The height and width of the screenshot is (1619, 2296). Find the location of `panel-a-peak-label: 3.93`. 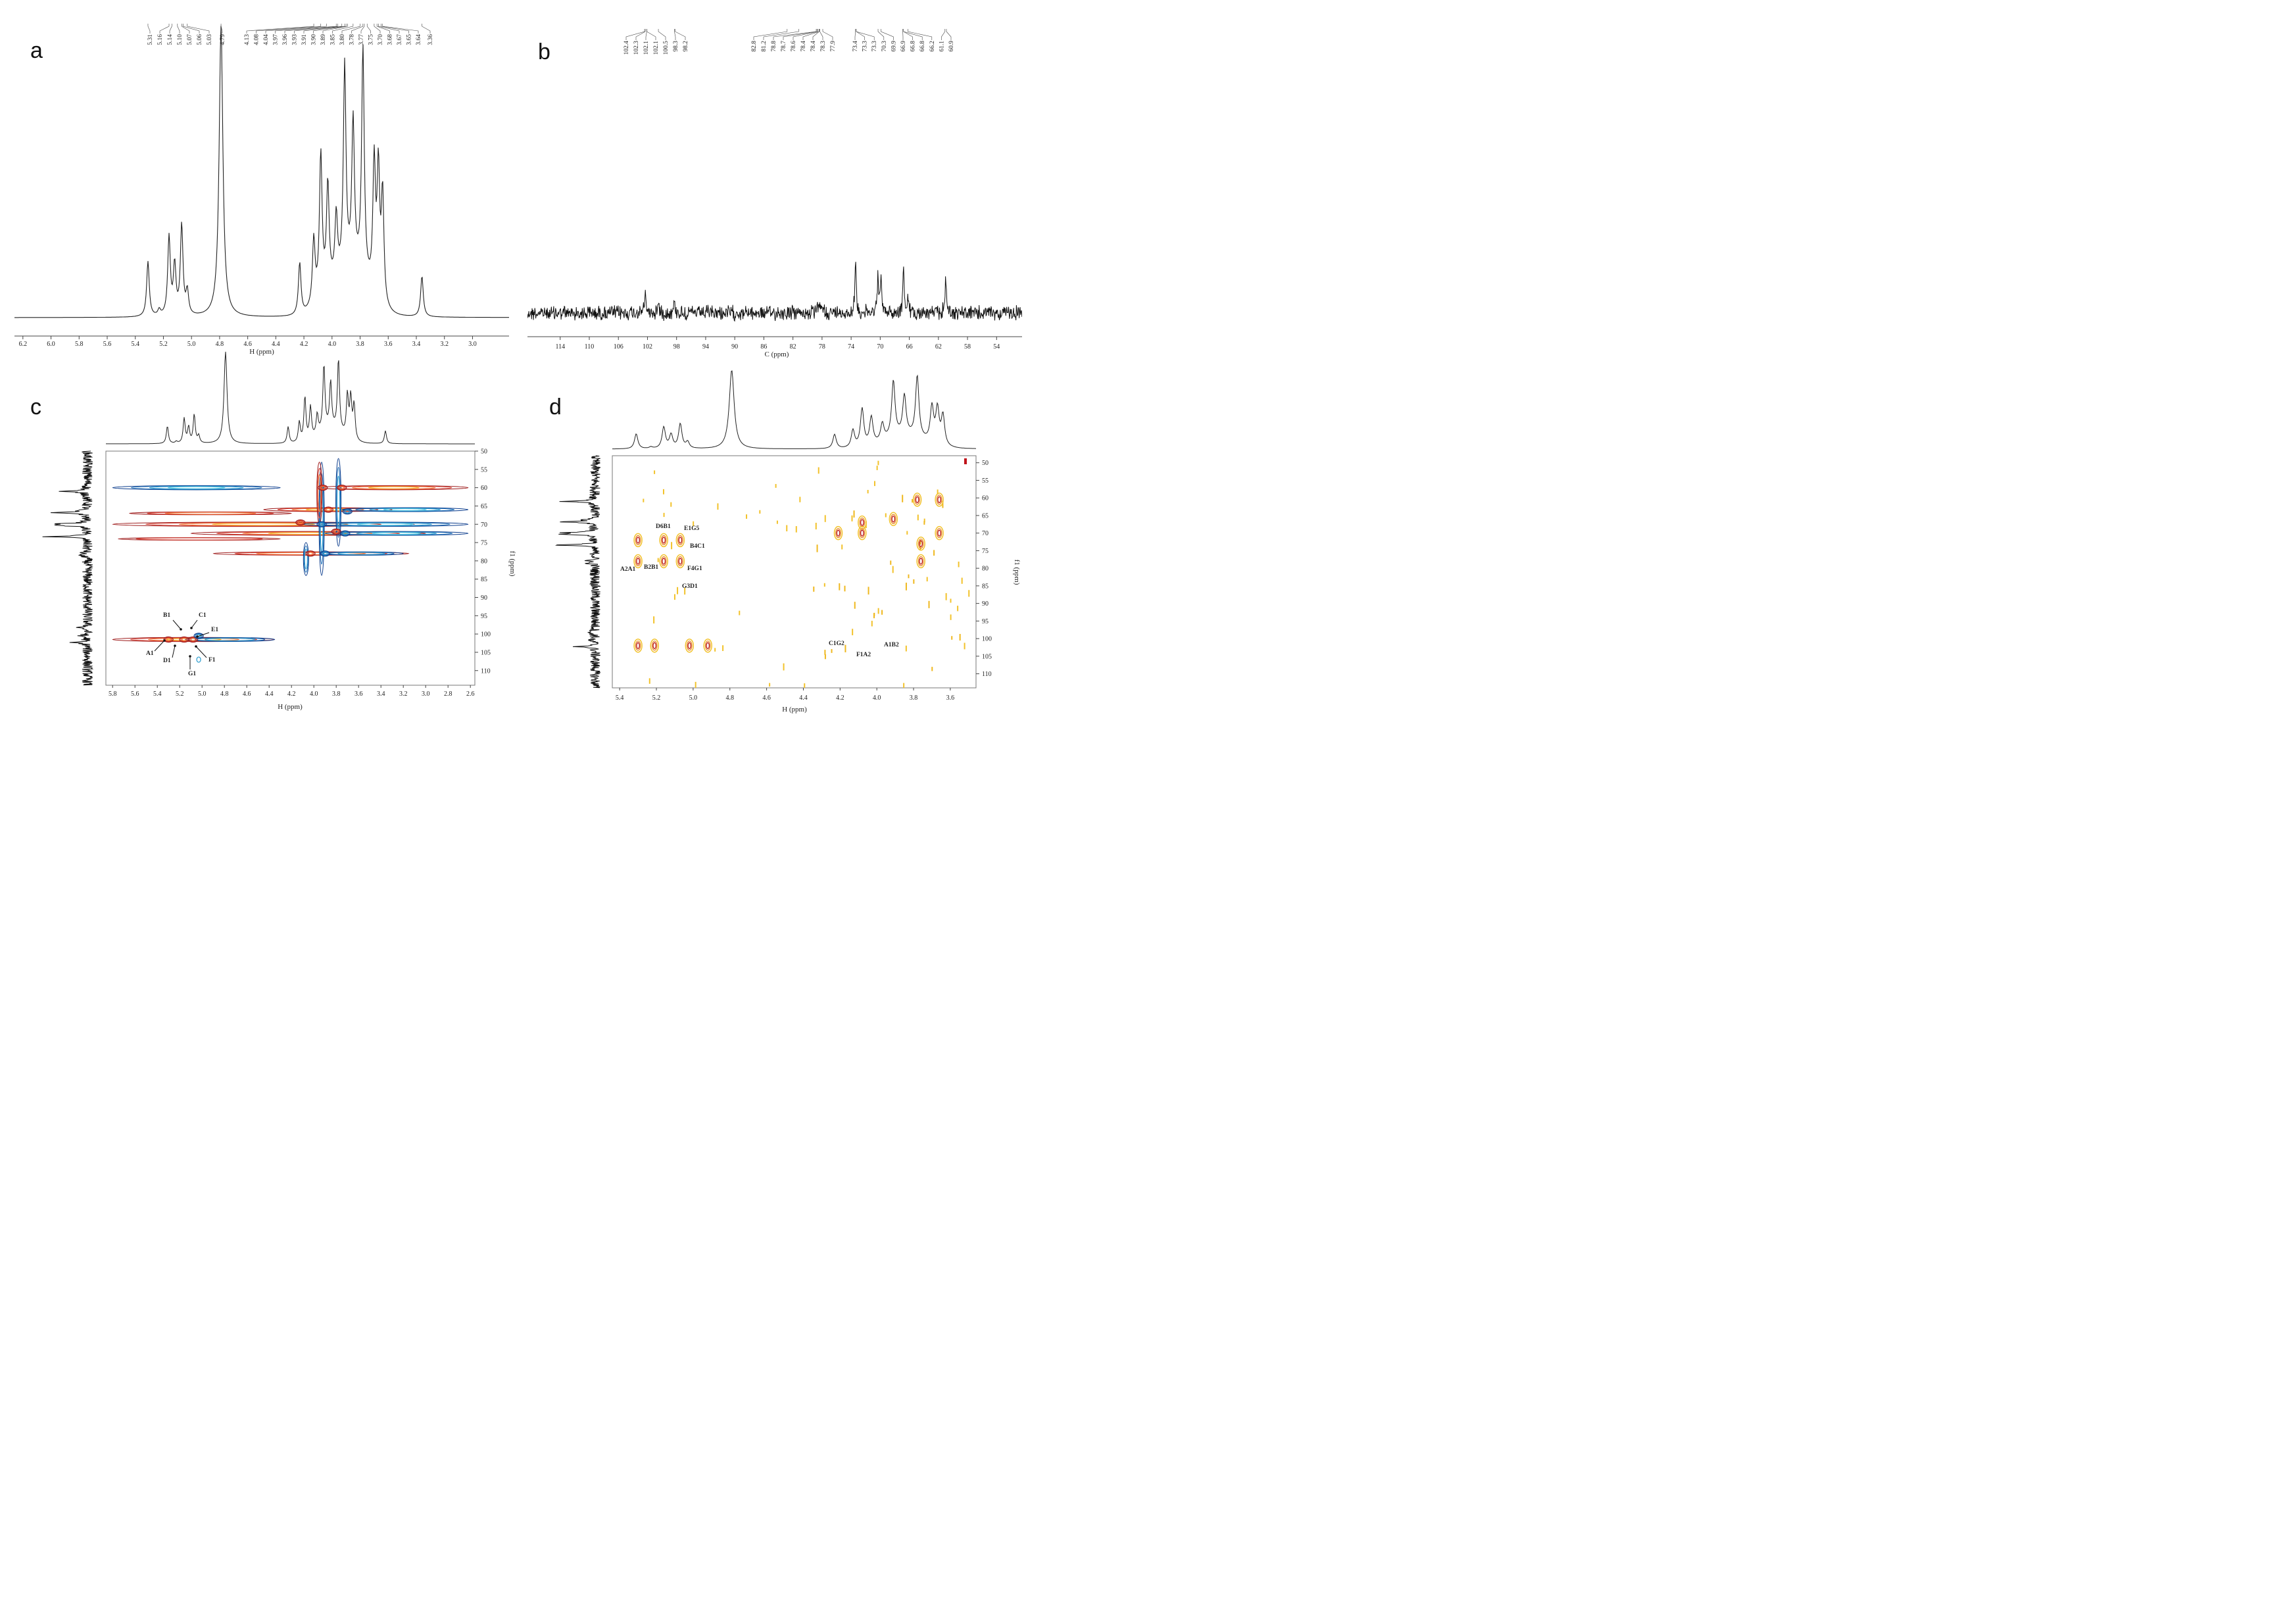

panel-a-peak-label: 3.93 is located at coordinates (295, 39).